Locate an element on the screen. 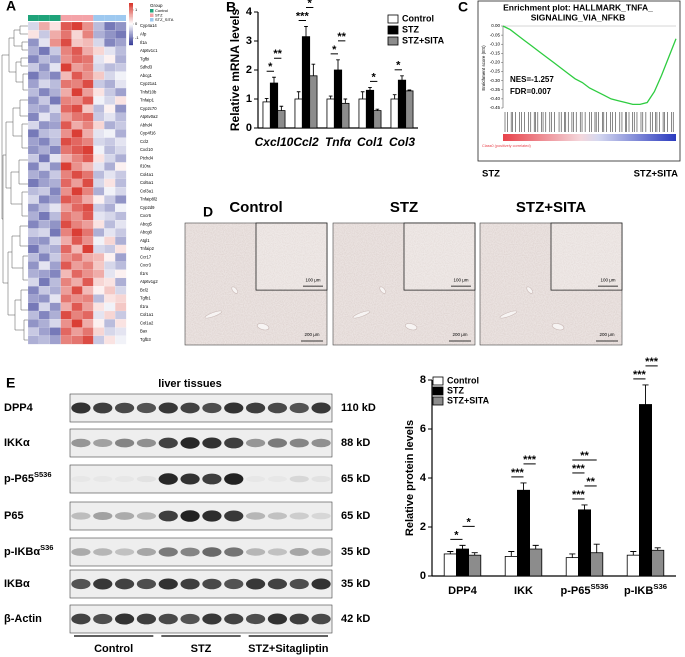  gene-label: Col3a1 is located at coordinates (147, 190).